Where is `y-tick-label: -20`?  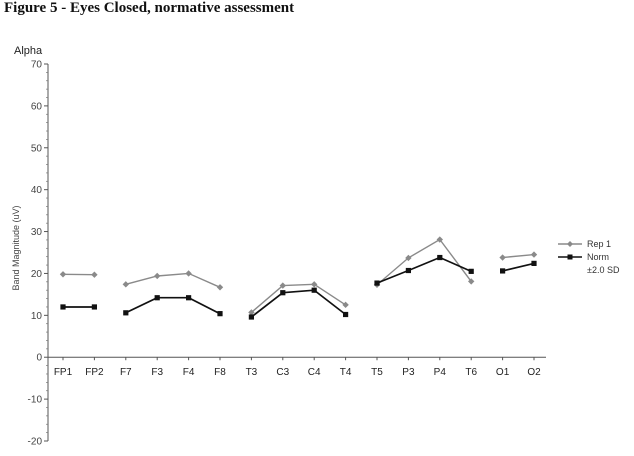 y-tick-label: -20 is located at coordinates (35, 442).